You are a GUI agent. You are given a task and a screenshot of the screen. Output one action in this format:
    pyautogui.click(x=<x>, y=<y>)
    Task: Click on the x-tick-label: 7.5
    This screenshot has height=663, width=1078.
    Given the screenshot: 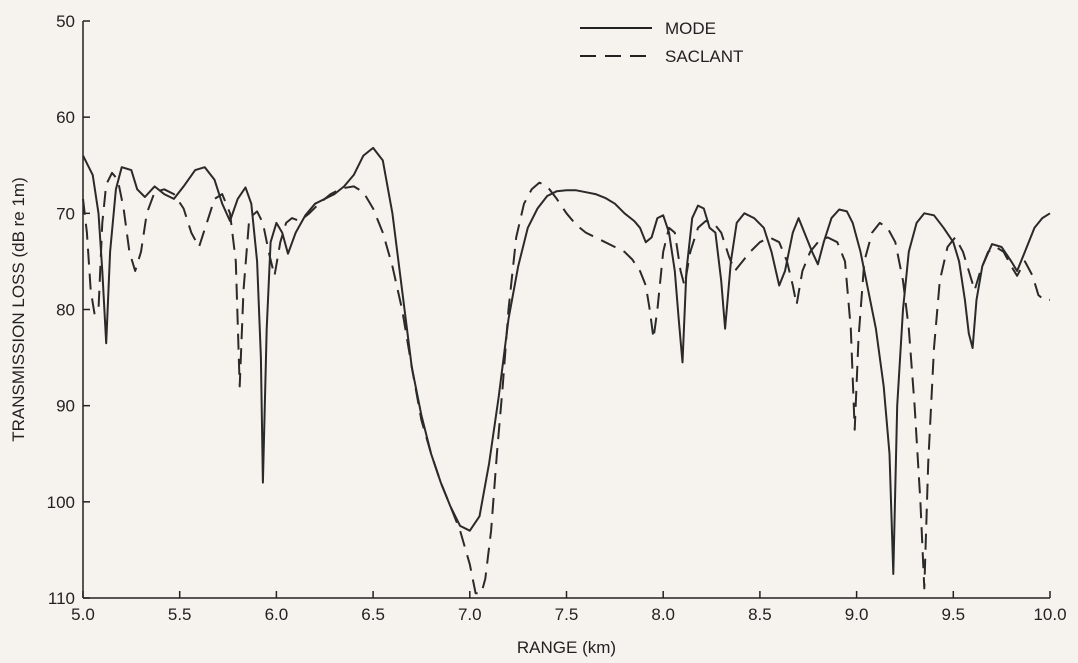 What is the action you would take?
    pyautogui.click(x=567, y=614)
    